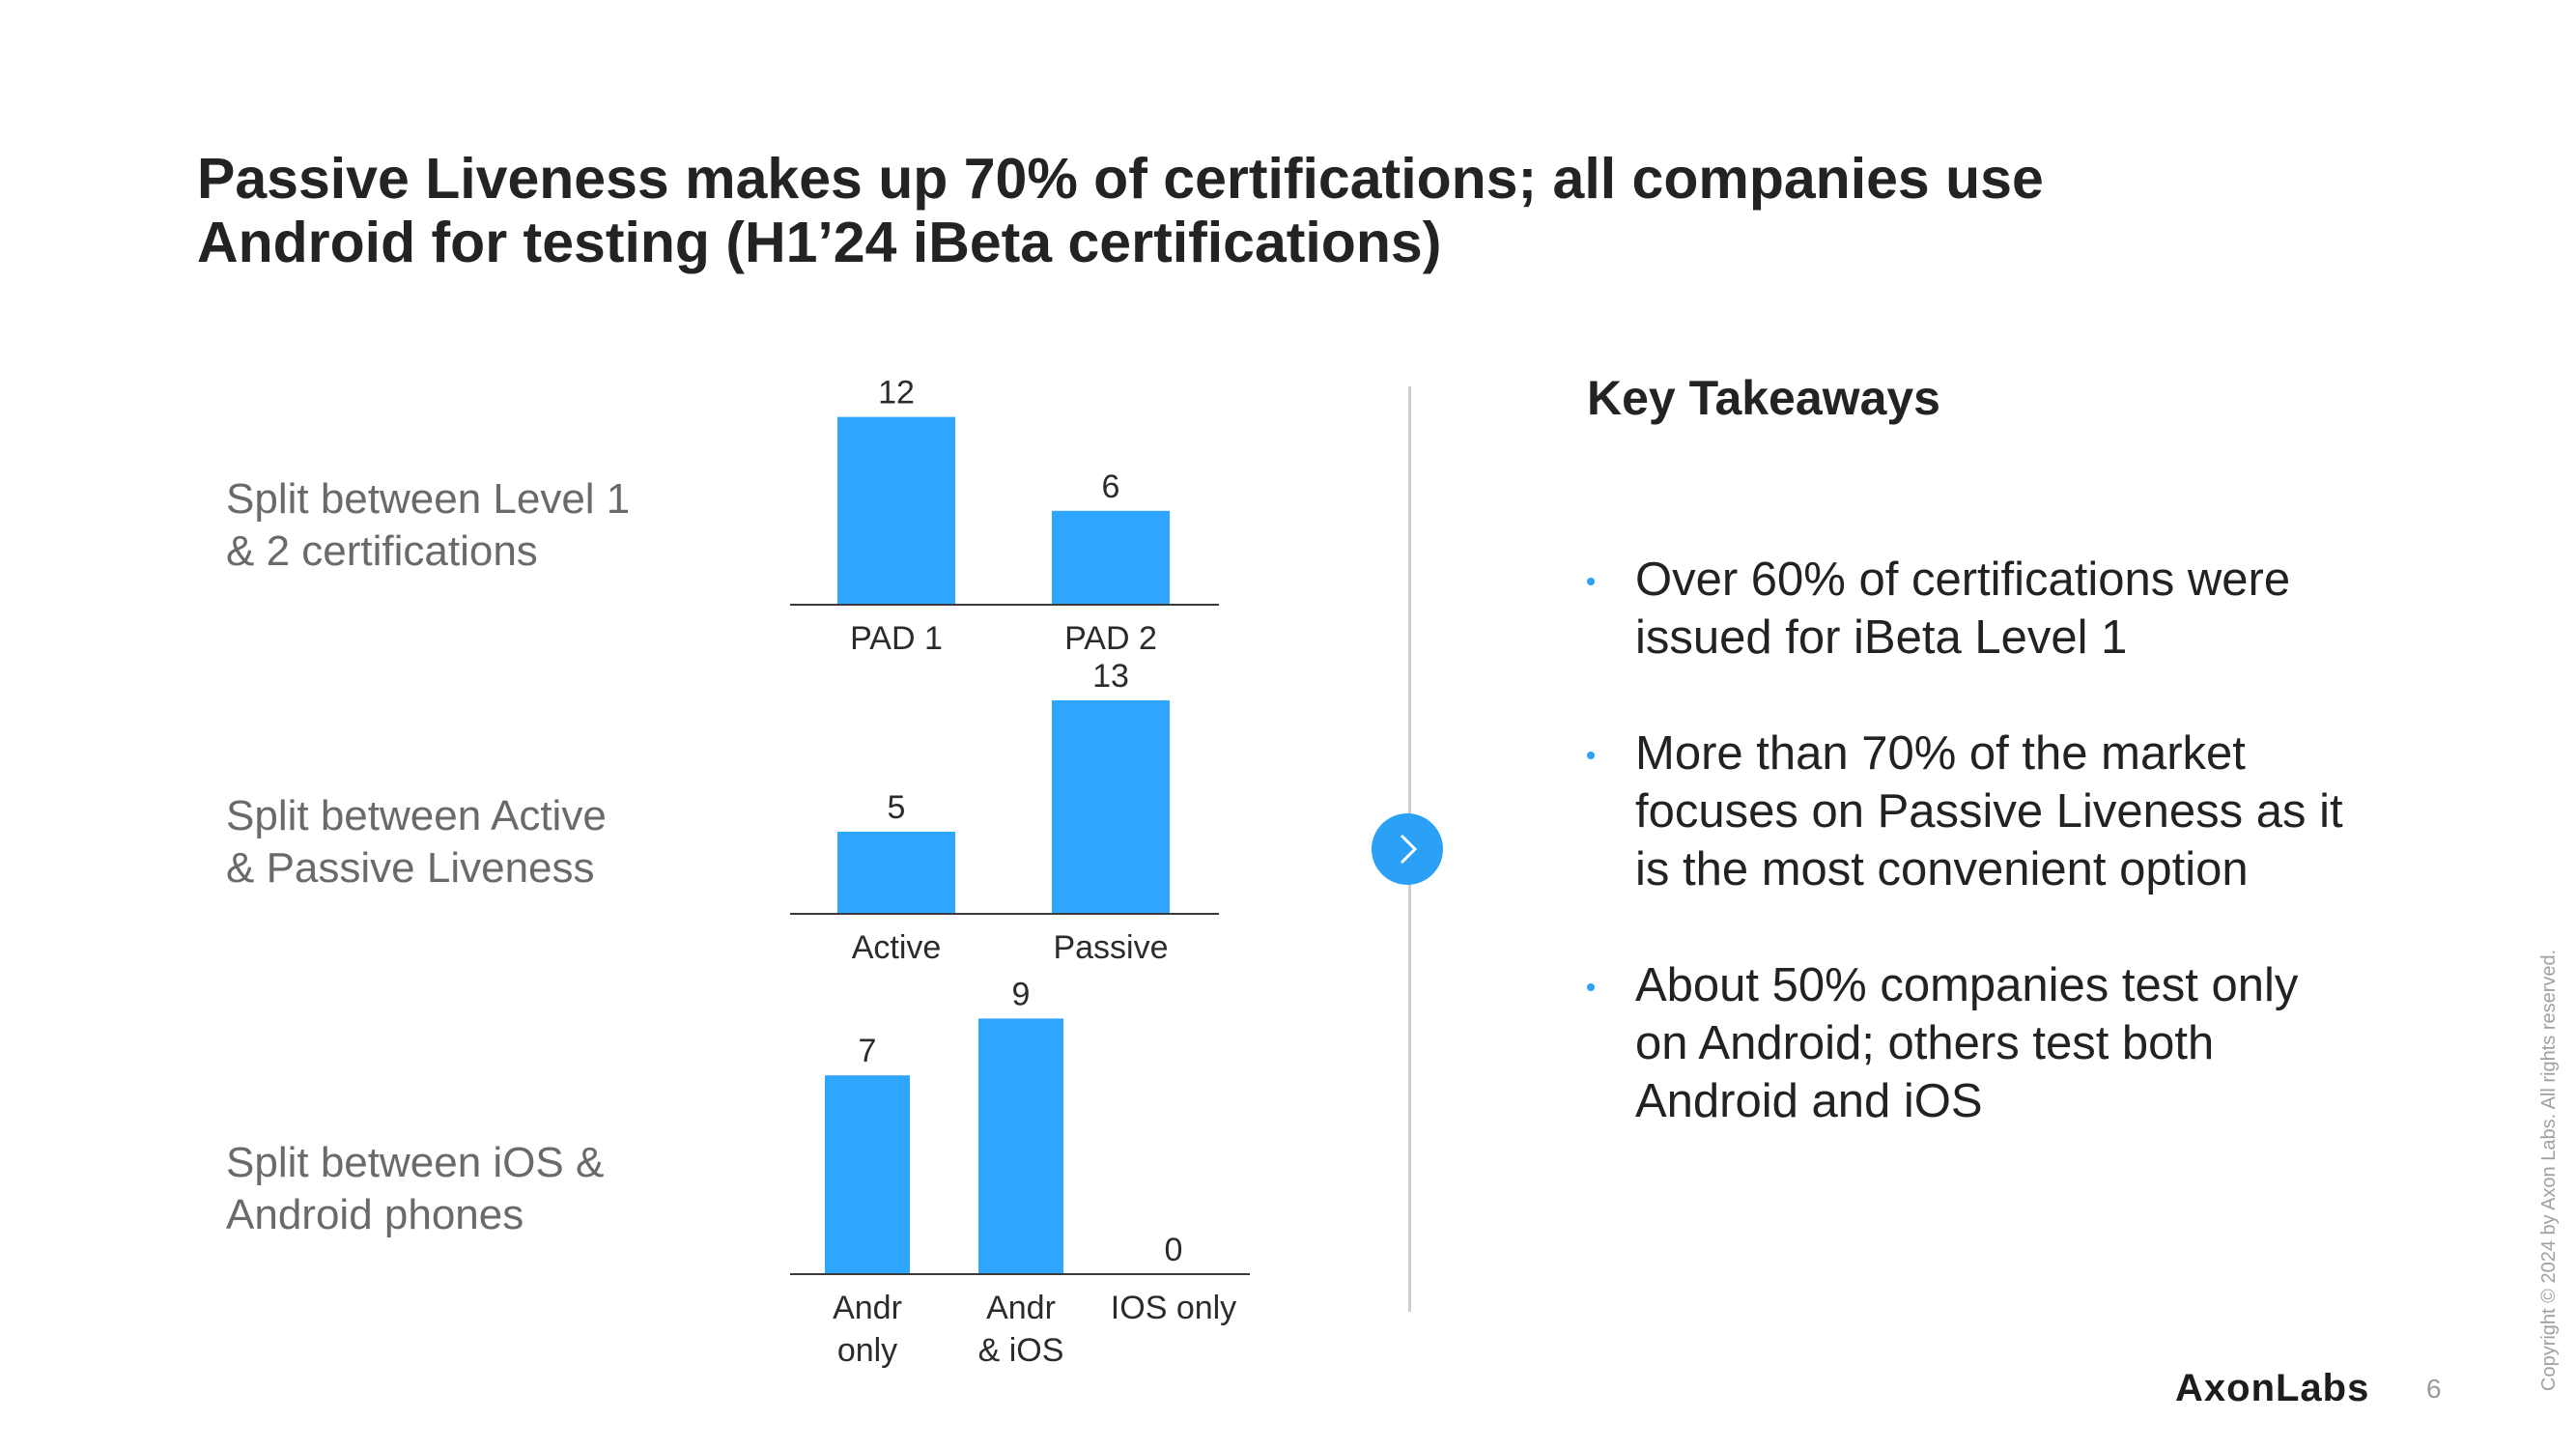 This screenshot has width=2576, height=1449. Describe the element at coordinates (1963, 580) in the screenshot. I see `takeaway-line: Over 60% of certifications were` at that location.